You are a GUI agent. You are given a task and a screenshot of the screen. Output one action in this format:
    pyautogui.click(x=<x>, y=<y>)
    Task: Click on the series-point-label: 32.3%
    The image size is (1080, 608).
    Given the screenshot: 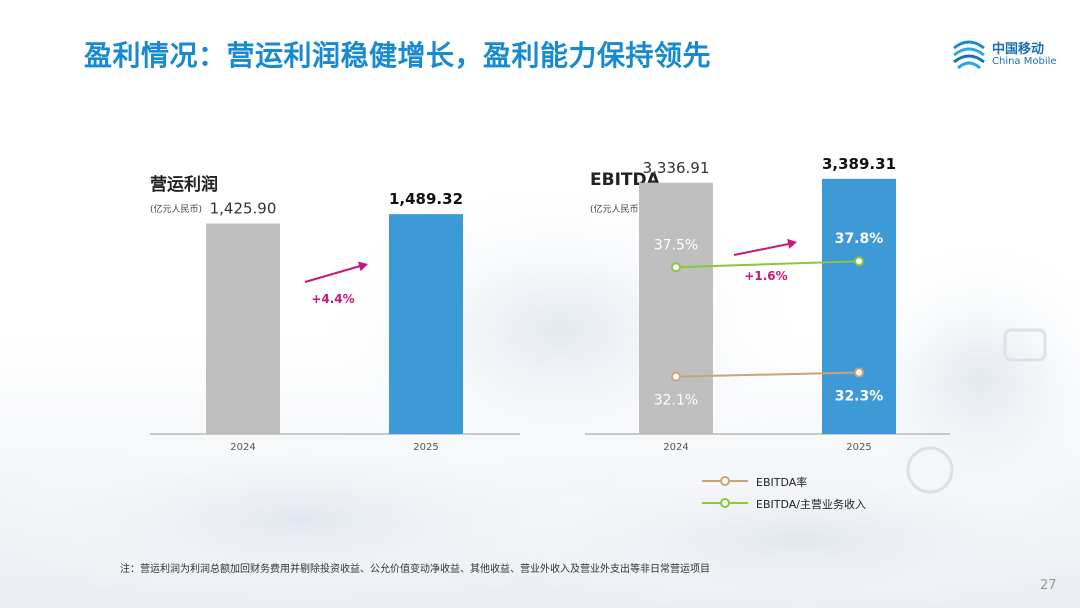 What is the action you would take?
    pyautogui.click(x=859, y=397)
    